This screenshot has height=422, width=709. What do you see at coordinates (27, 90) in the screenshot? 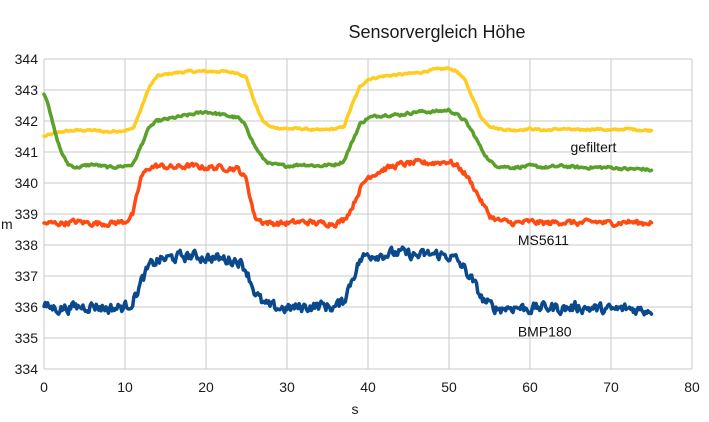
I see `y-tick-label: 343` at bounding box center [27, 90].